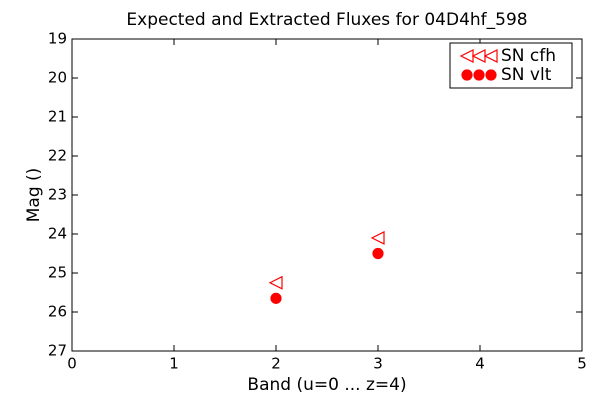  I want to click on legend-label: SN cfh, so click(528, 56).